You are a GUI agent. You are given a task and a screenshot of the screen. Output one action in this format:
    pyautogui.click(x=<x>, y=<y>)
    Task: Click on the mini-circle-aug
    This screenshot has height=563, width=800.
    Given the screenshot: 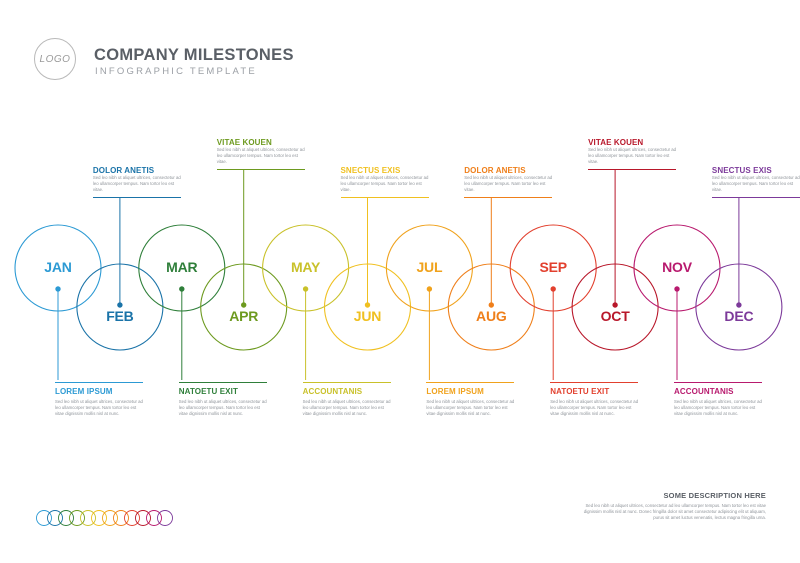 What is the action you would take?
    pyautogui.click(x=121, y=518)
    